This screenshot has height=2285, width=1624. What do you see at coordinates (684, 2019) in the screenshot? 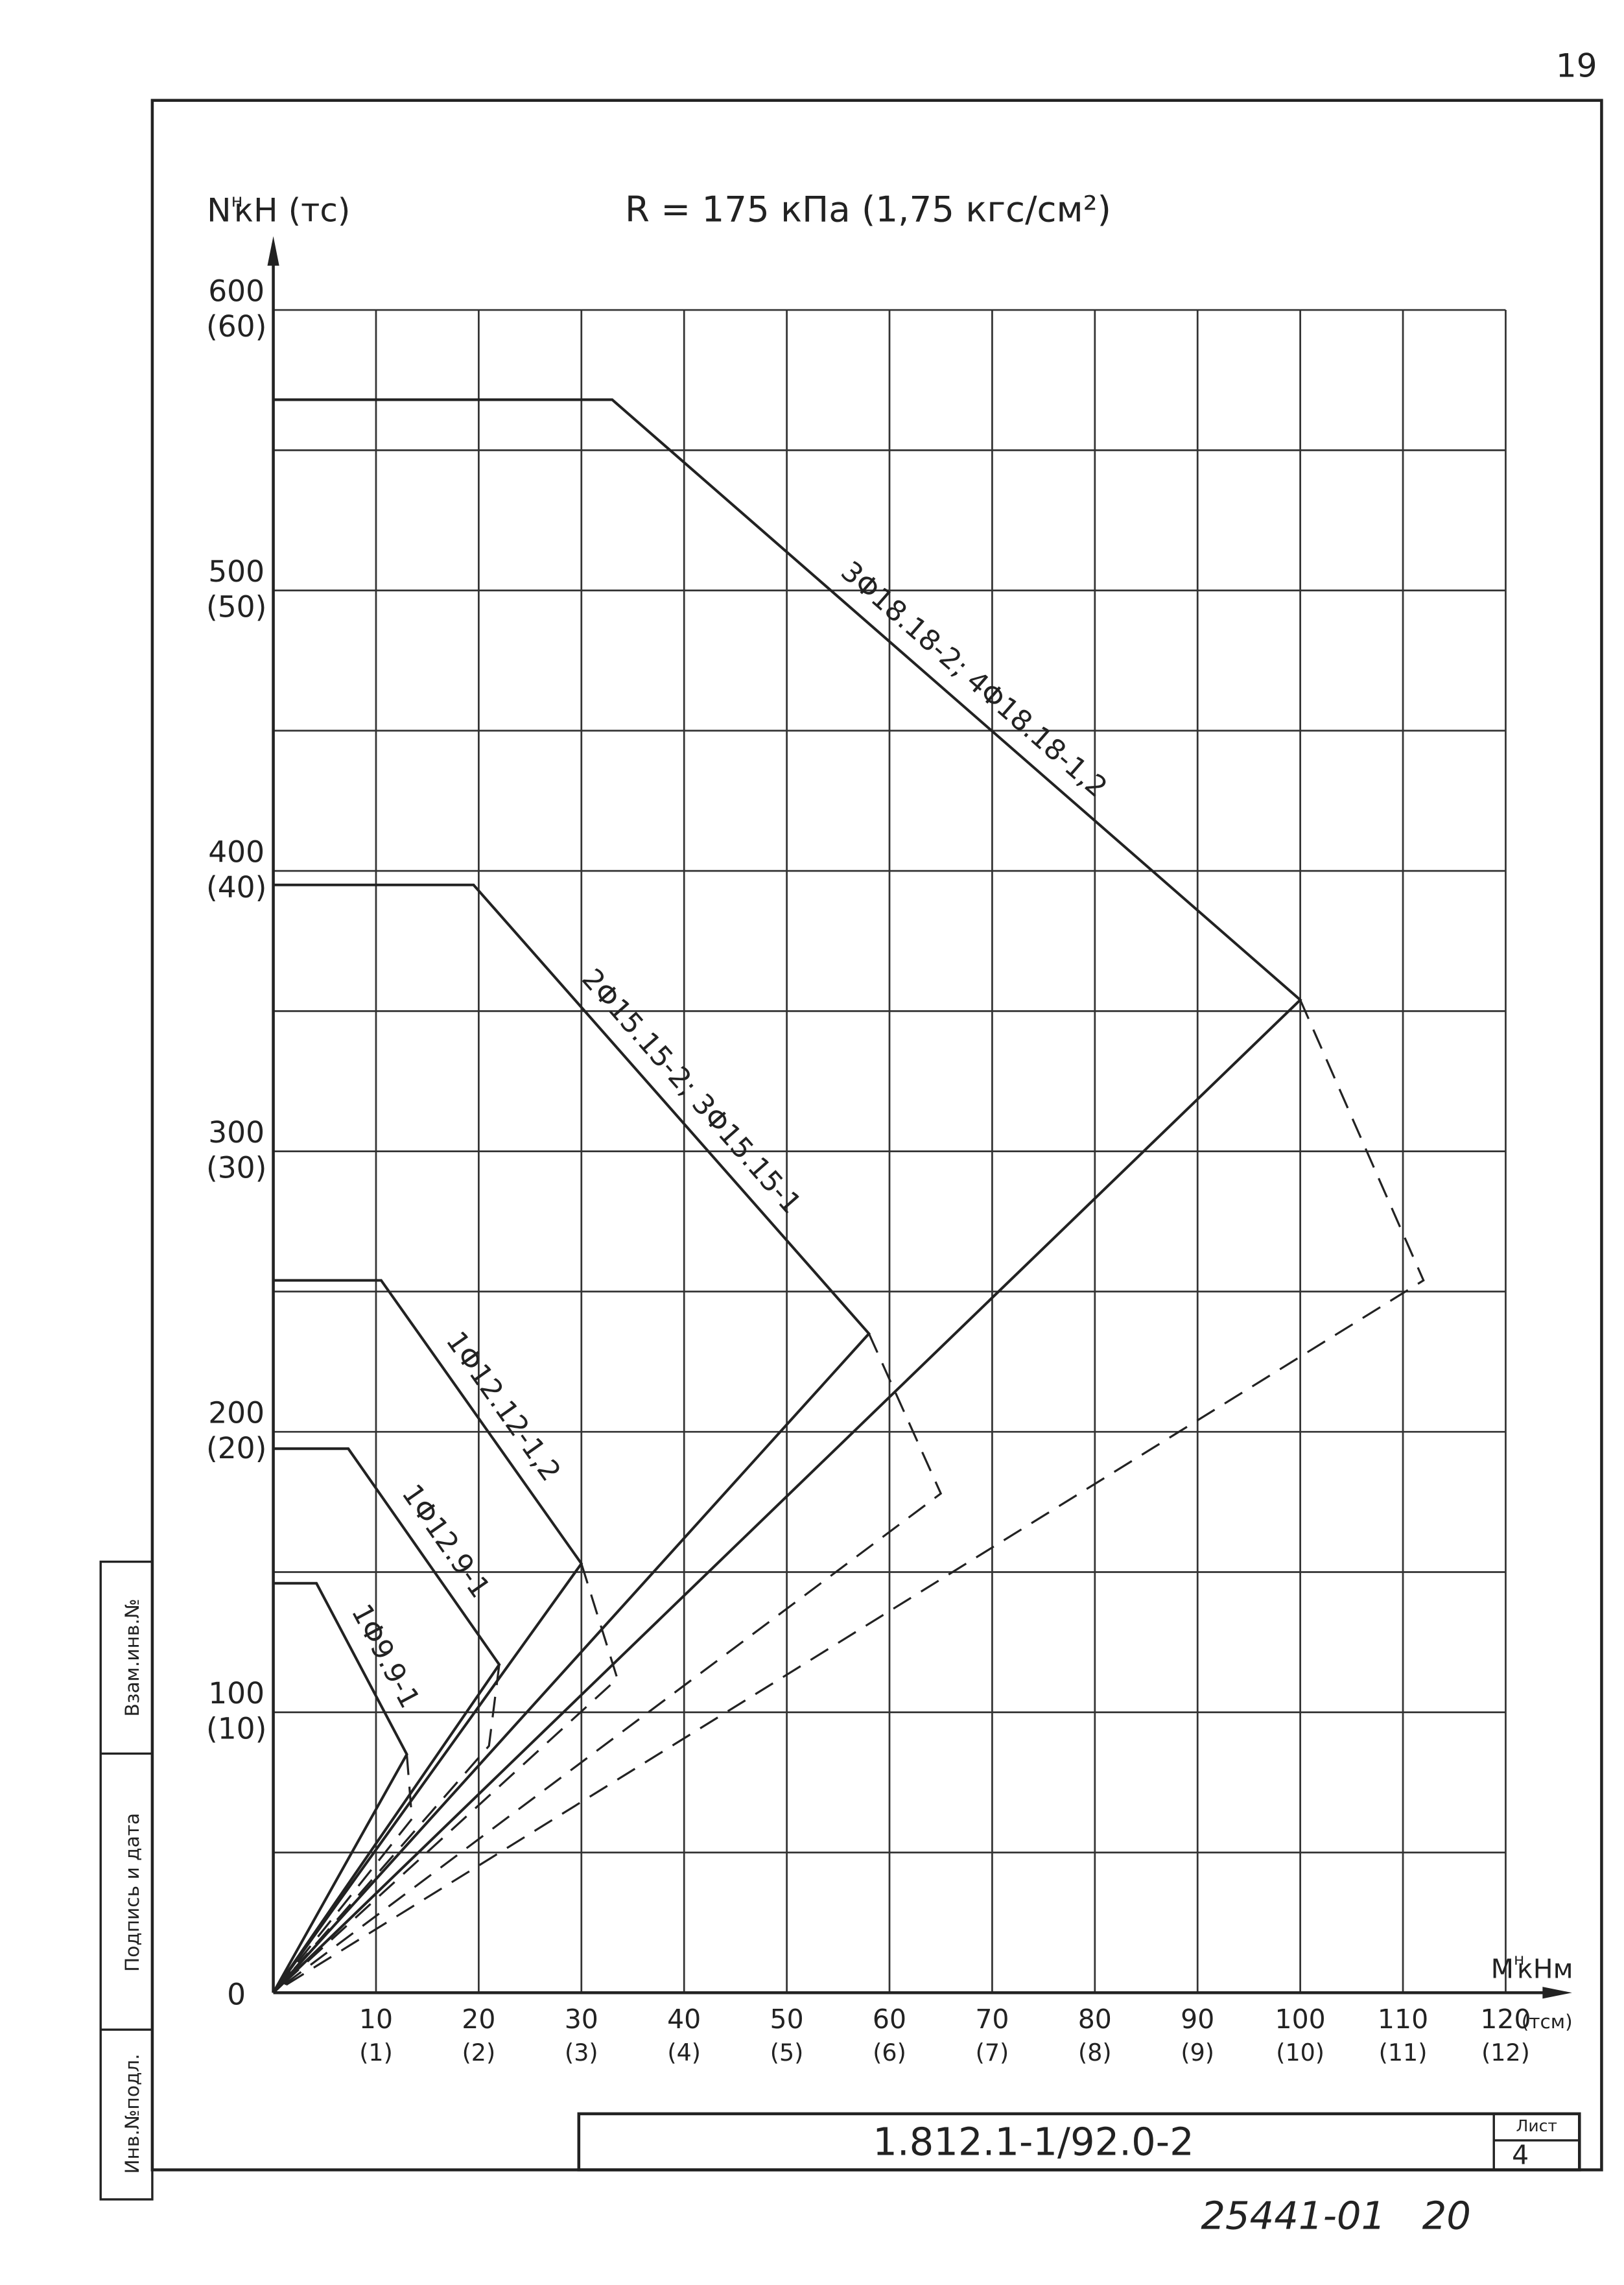
I see `x-tick-label: 40` at bounding box center [684, 2019].